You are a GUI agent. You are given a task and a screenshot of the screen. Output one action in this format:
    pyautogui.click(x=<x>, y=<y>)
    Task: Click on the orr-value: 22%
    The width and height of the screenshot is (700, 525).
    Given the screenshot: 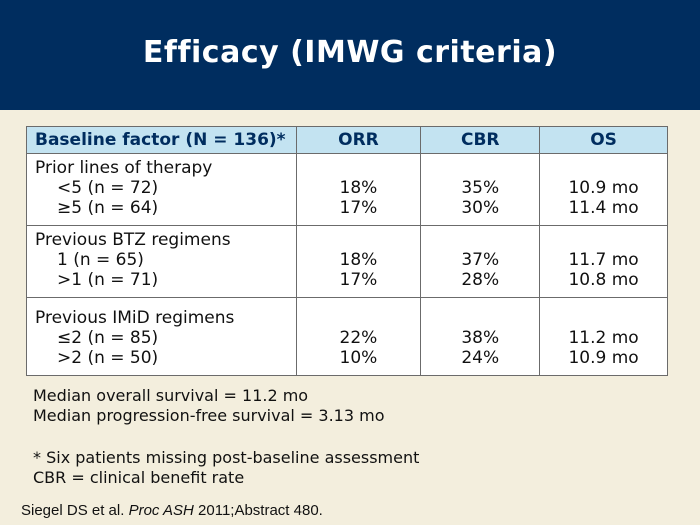 What is the action you would take?
    pyautogui.click(x=358, y=338)
    